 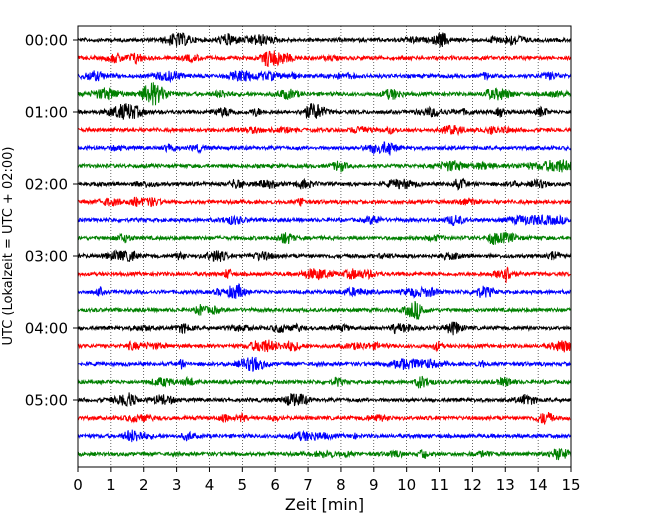 I want to click on x-tick-label: 10, so click(x=406, y=485).